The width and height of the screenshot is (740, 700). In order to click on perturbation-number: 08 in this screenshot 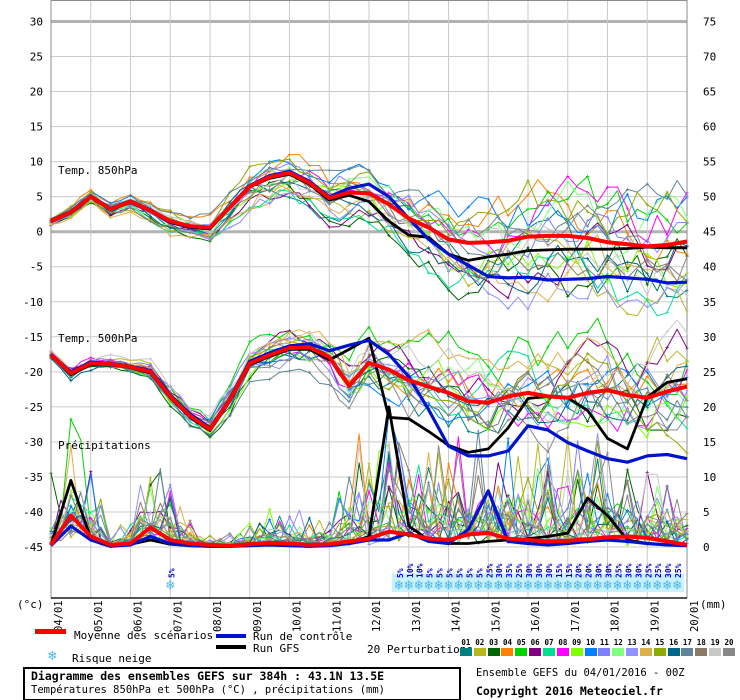, I will do `click(563, 642)`.